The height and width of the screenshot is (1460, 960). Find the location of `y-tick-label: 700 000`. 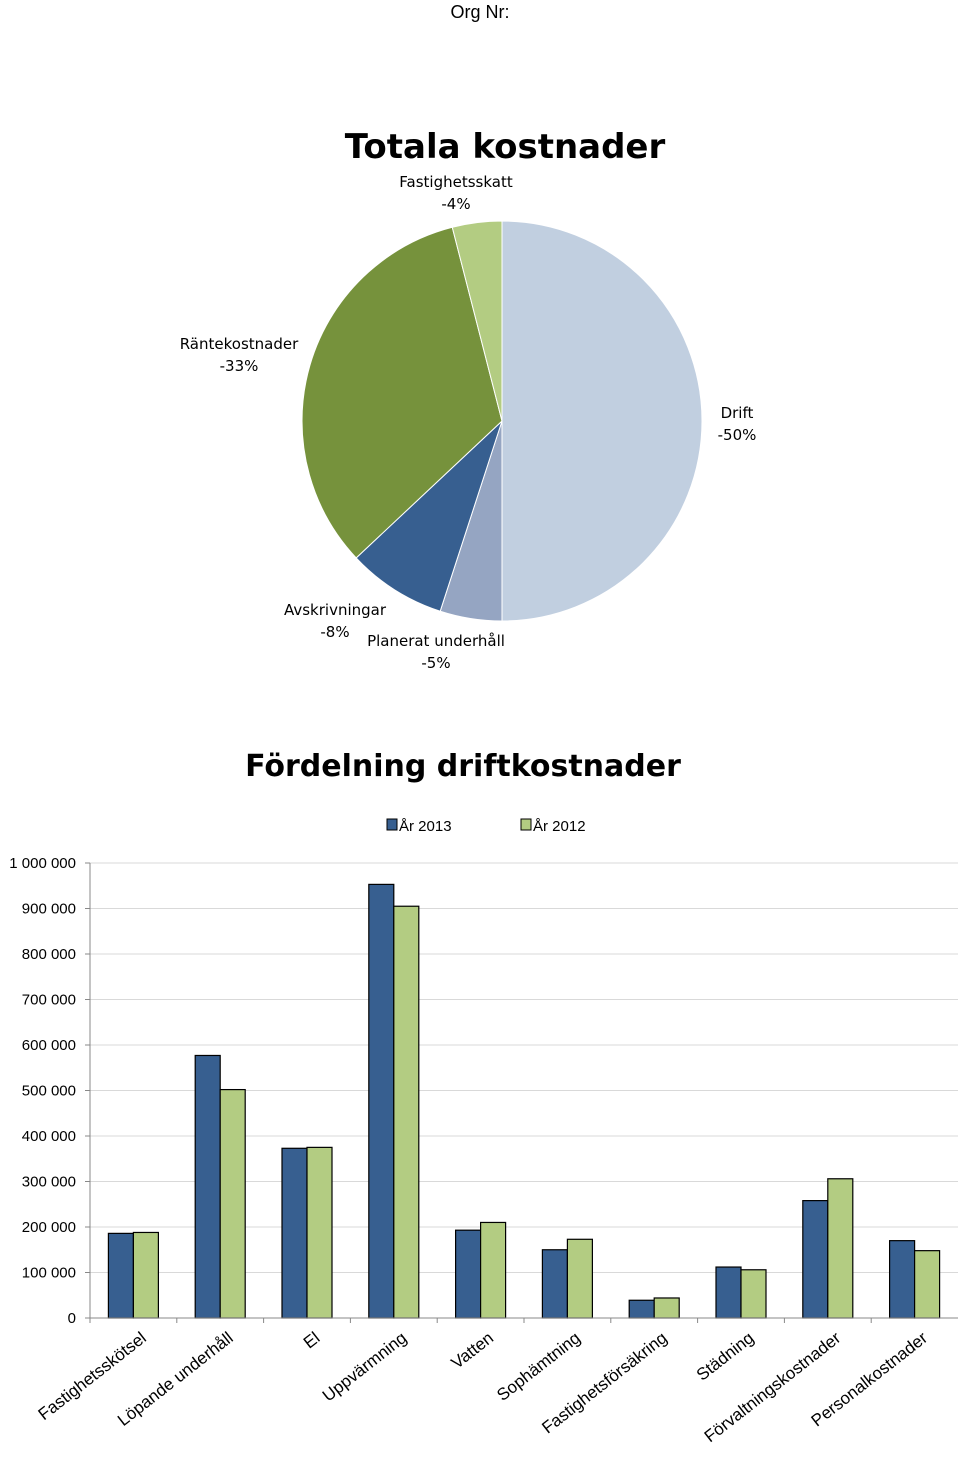

y-tick-label: 700 000 is located at coordinates (49, 1000).